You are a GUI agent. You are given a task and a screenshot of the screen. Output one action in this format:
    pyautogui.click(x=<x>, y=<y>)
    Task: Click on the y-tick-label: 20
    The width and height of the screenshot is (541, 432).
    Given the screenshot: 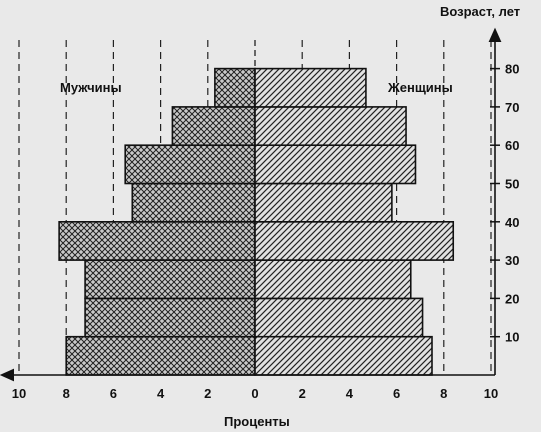 What is the action you would take?
    pyautogui.click(x=512, y=298)
    